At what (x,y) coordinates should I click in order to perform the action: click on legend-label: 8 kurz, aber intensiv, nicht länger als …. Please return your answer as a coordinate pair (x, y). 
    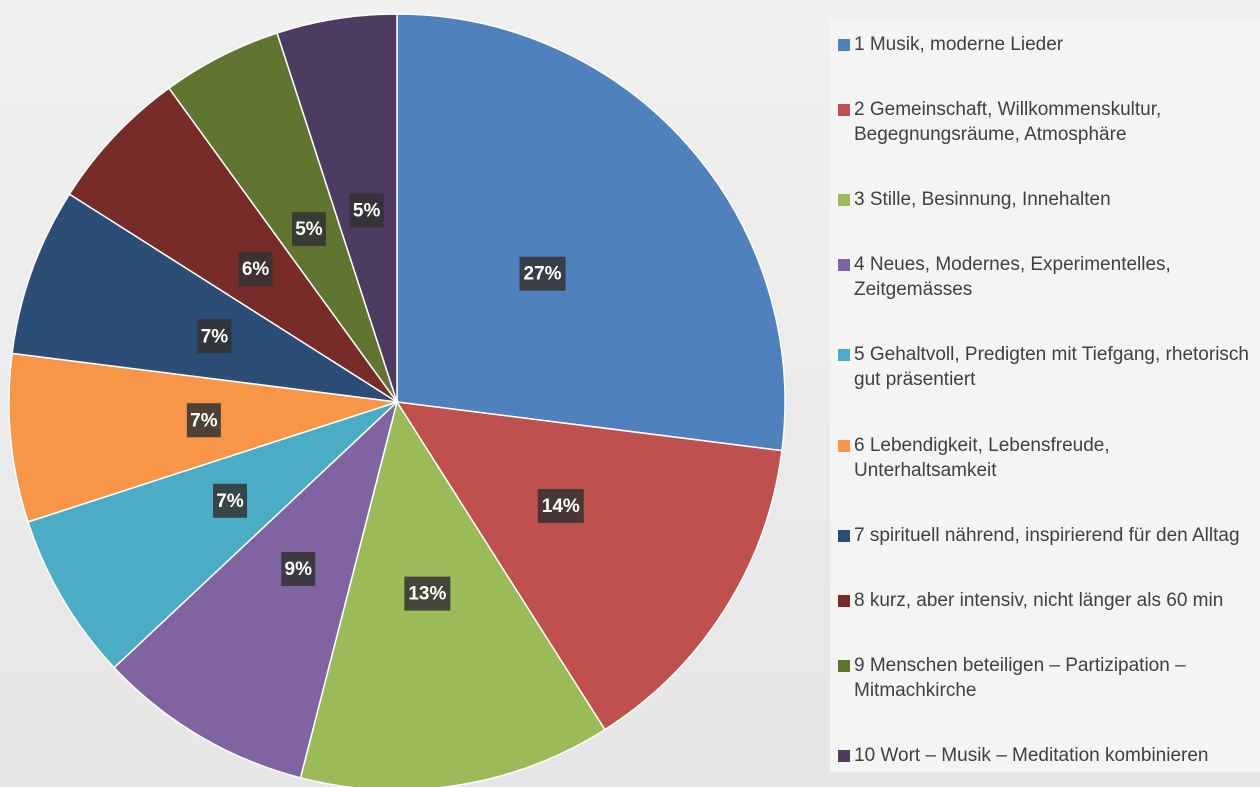
    Looking at the image, I should click on (1039, 600).